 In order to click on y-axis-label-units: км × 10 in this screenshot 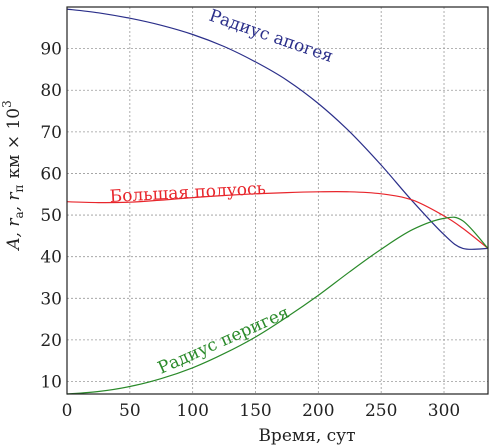, I will do `click(14, 143)`.